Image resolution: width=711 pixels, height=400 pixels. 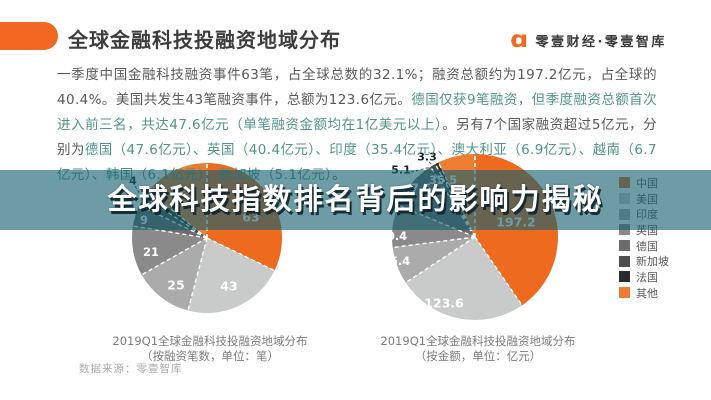 I want to click on brand-lockup: ɑ 零壹财经·零壹智库, so click(x=588, y=40).